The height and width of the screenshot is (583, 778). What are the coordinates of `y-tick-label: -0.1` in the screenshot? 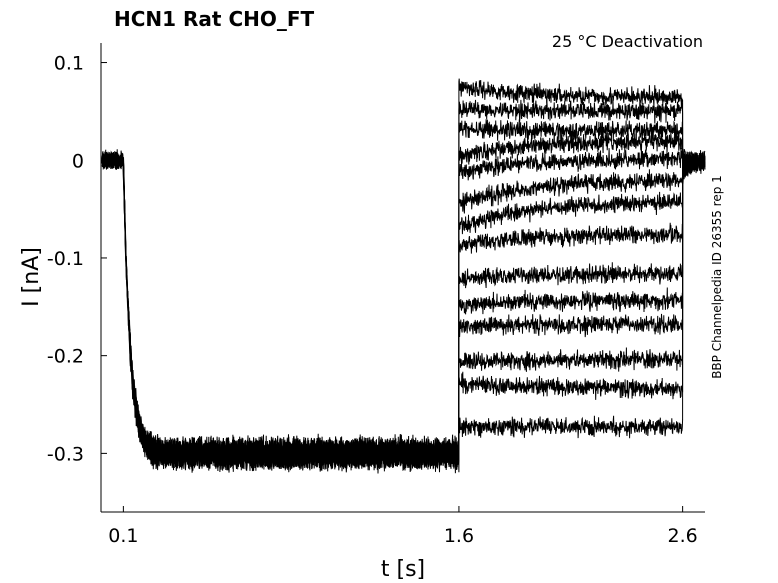 It's located at (65, 259).